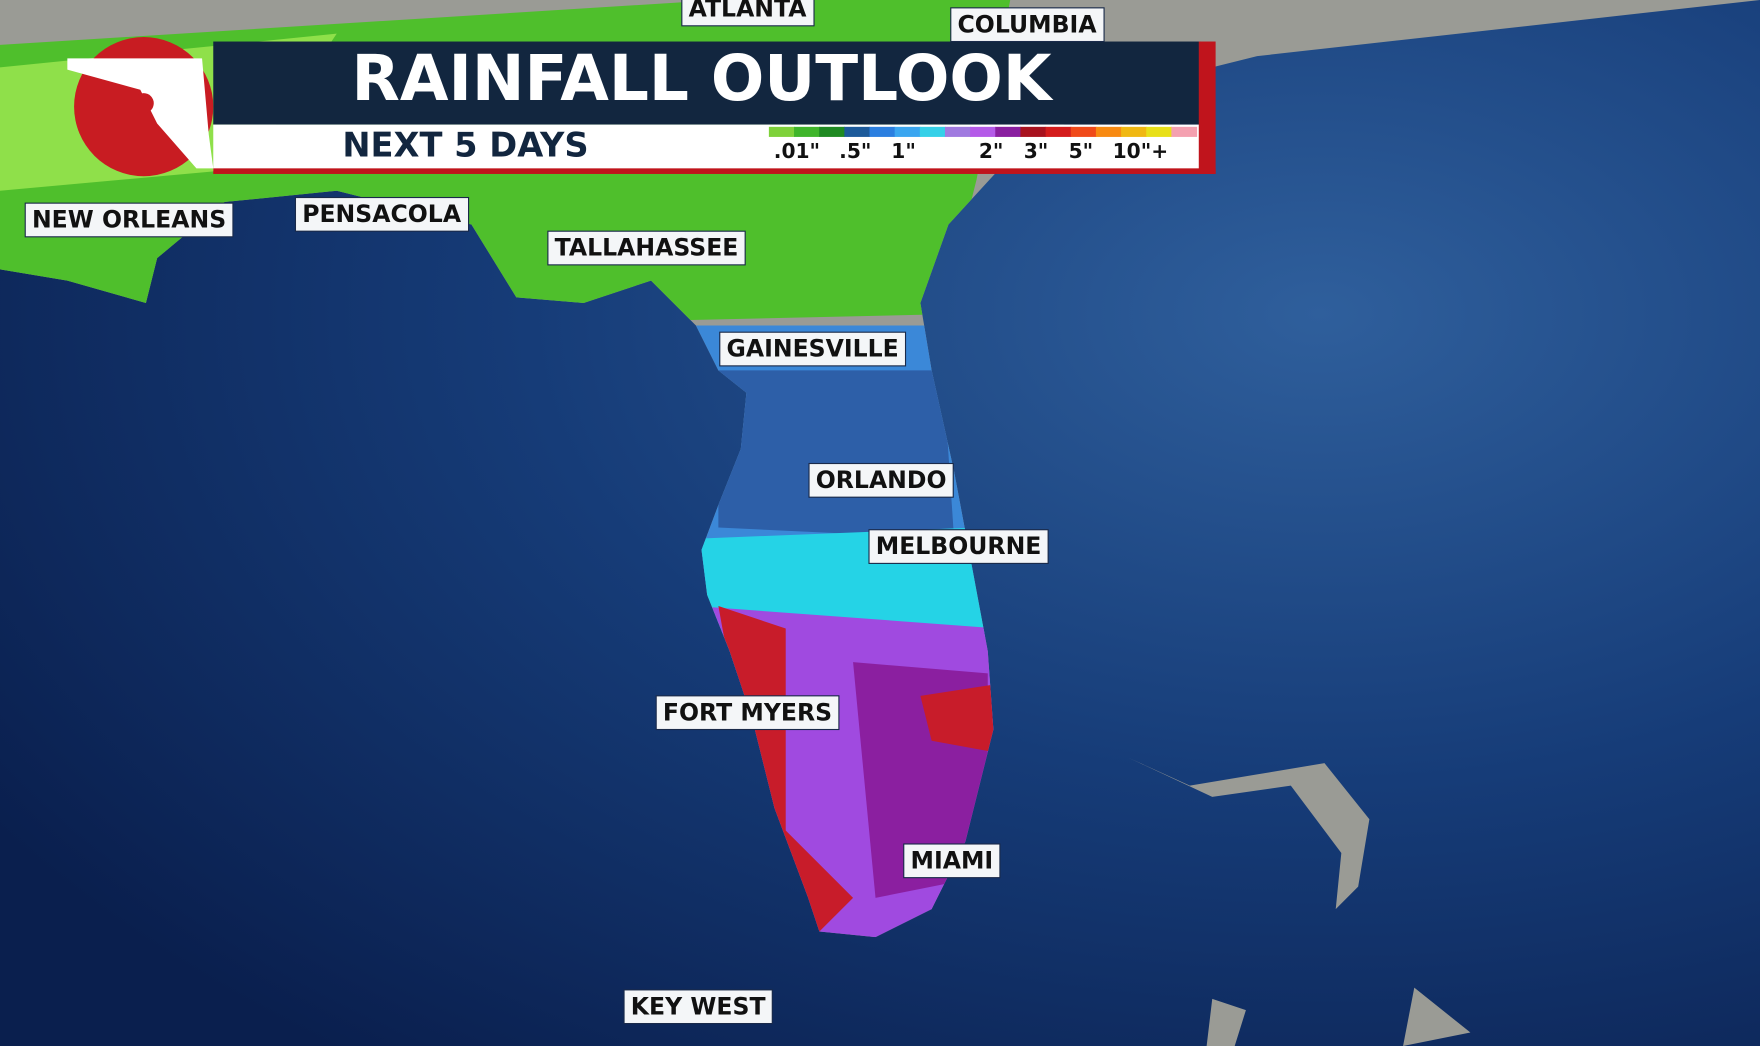 The image size is (1760, 1046). I want to click on legend-label: 5", so click(1081, 151).